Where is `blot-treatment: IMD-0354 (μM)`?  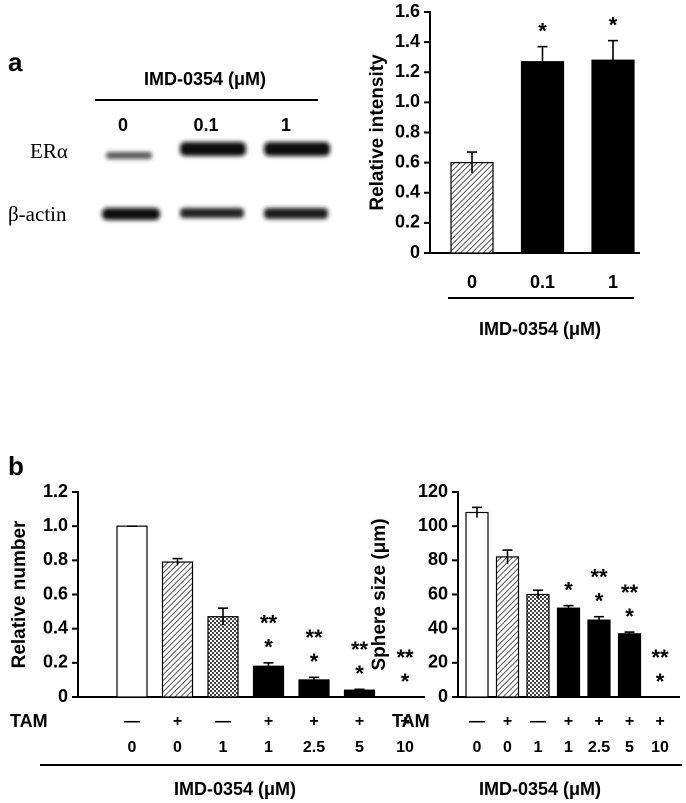
blot-treatment: IMD-0354 (μM) is located at coordinates (205, 79).